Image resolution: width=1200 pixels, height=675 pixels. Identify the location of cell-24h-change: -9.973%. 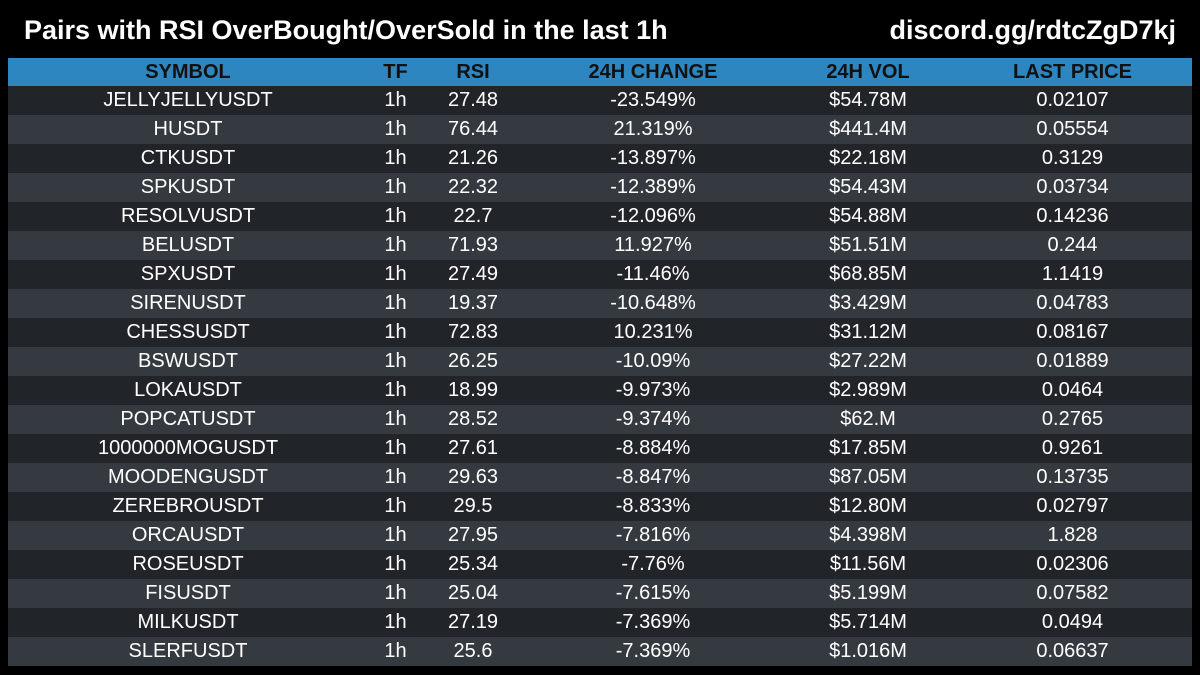
(653, 390).